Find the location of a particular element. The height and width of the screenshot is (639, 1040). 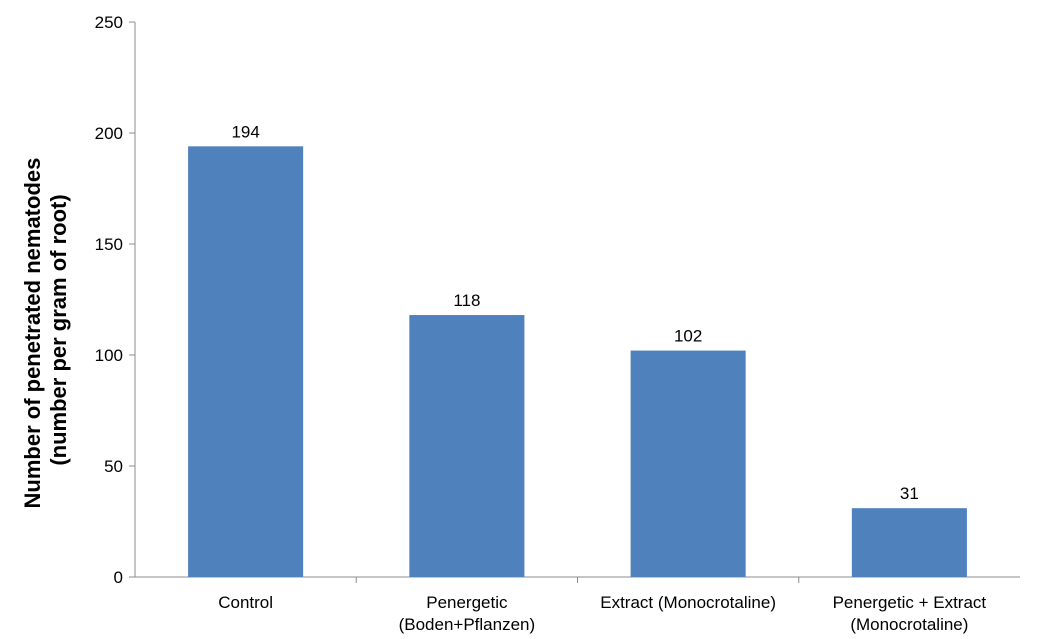

y-axis-title-line-1: Number of penetrated nematodes is located at coordinates (32, 333).